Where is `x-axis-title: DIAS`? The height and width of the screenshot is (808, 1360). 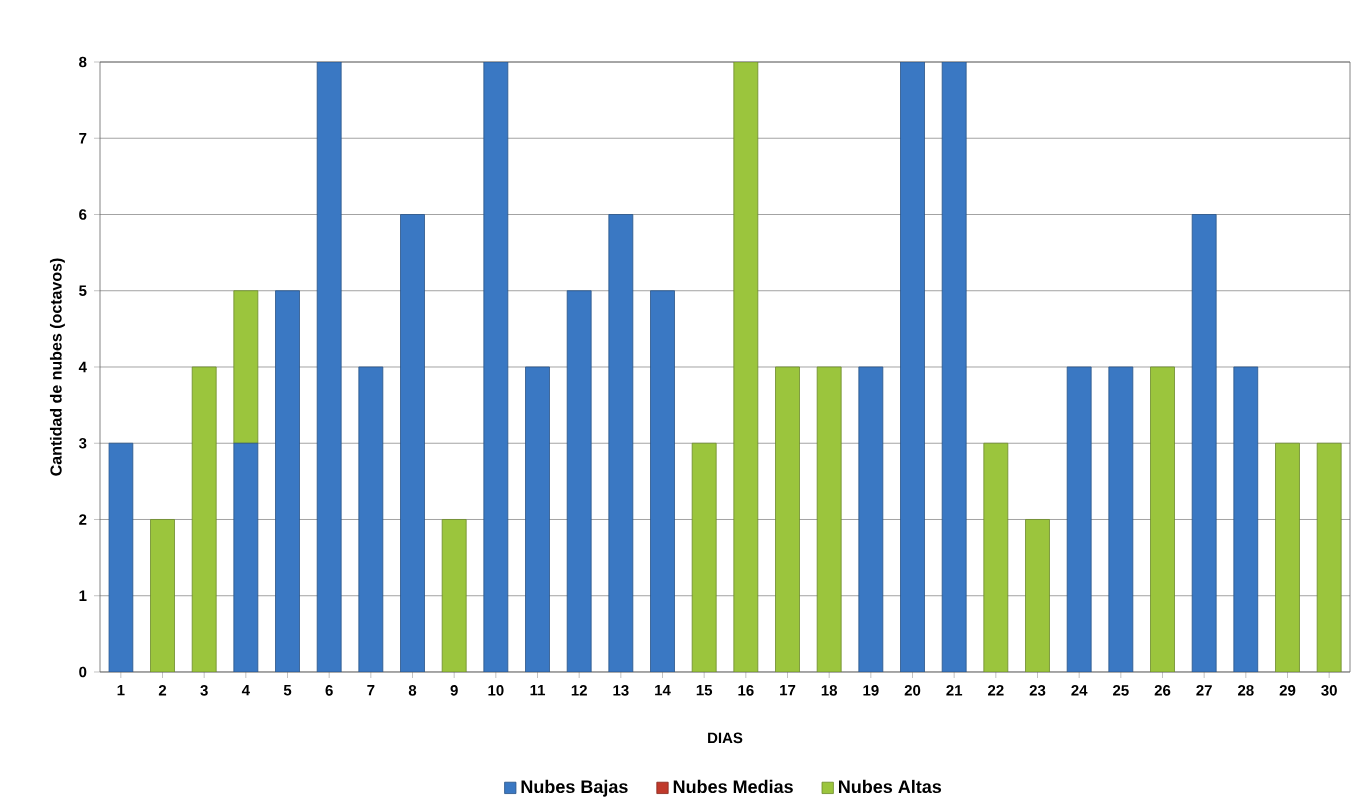 x-axis-title: DIAS is located at coordinates (725, 738).